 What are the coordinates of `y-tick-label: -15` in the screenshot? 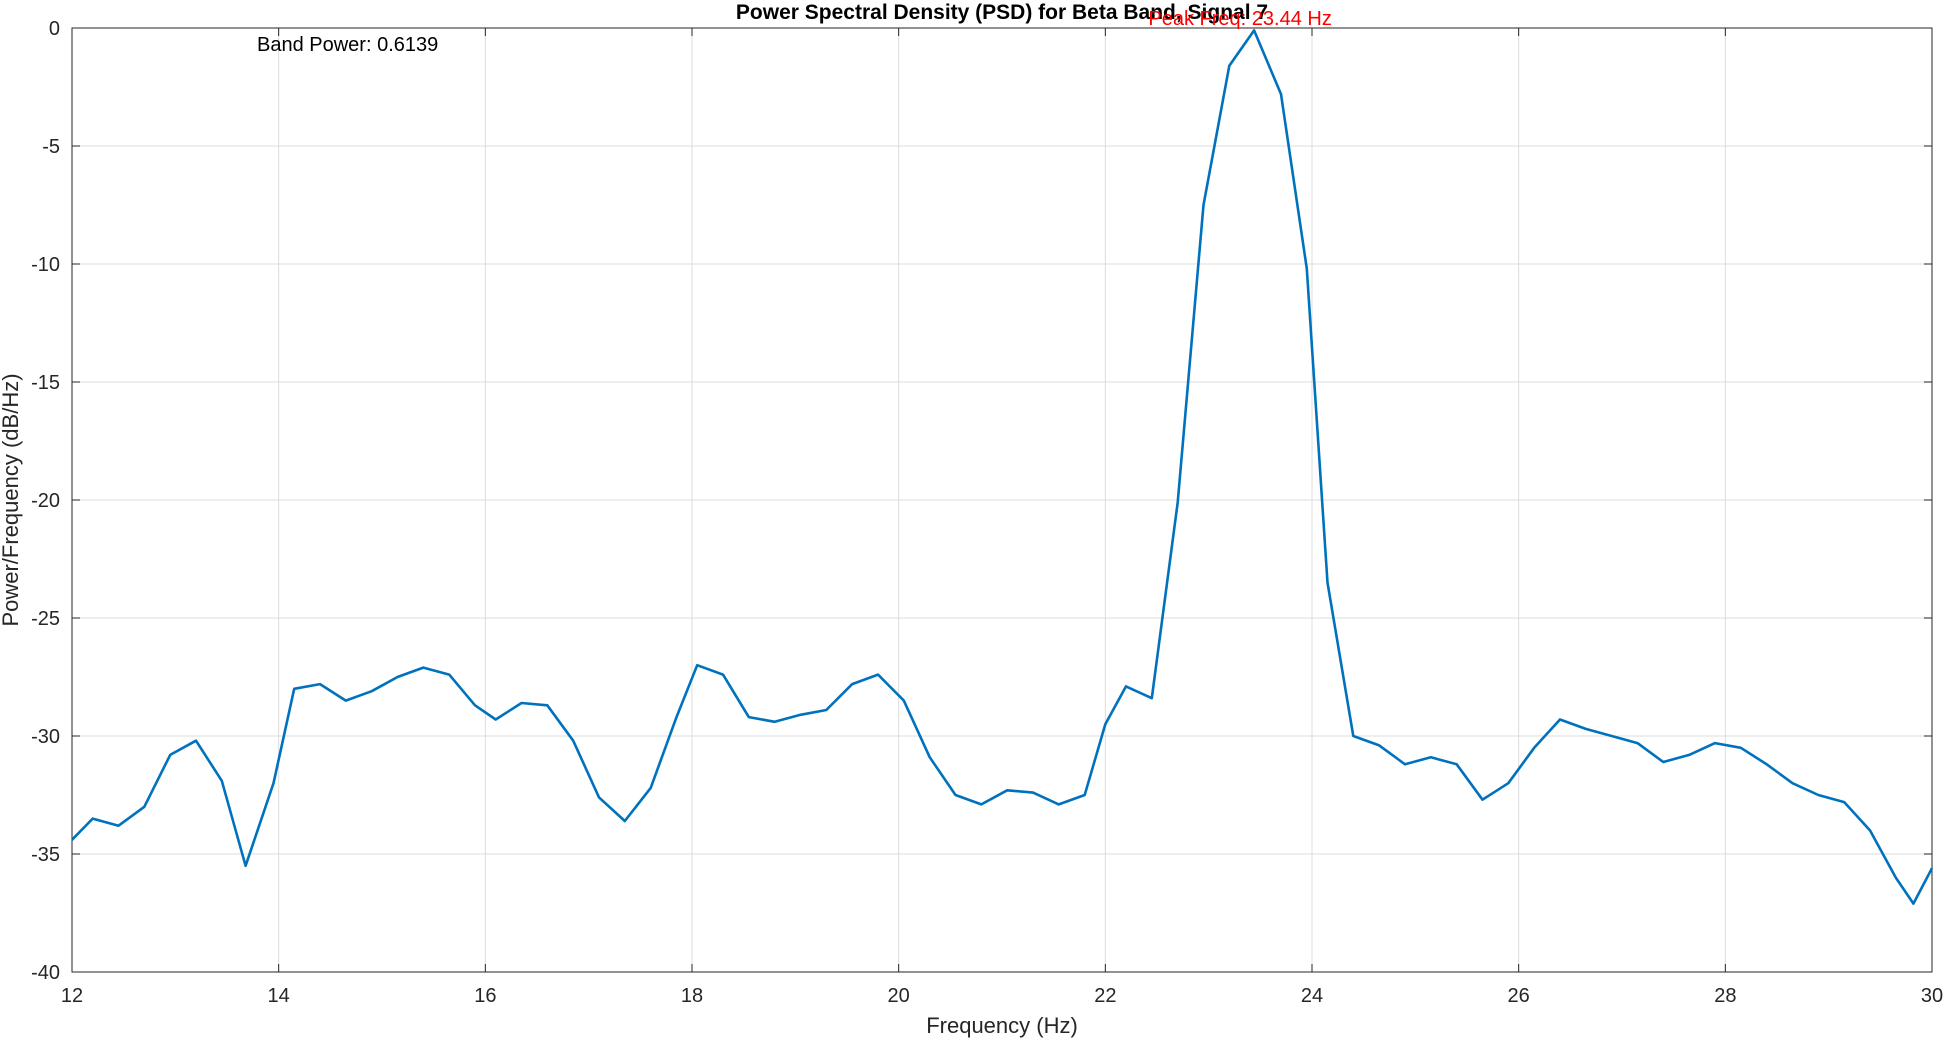 It's located at (45, 383).